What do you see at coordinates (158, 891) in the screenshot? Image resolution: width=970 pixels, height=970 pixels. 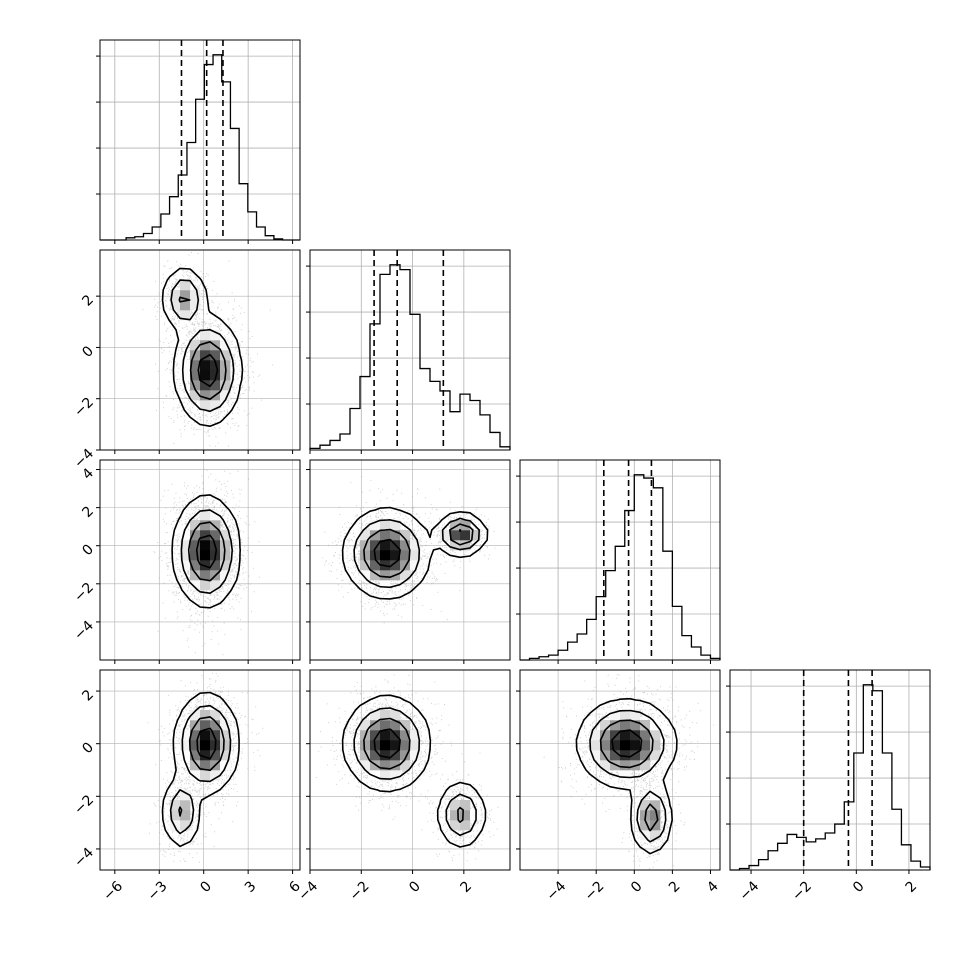 I see `x-tick-label: −3` at bounding box center [158, 891].